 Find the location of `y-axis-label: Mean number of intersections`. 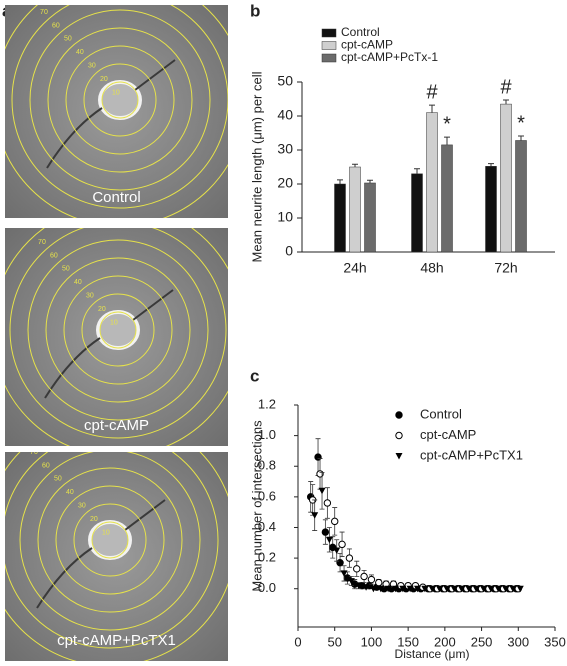

y-axis-label: Mean number of intersections is located at coordinates (256, 506).